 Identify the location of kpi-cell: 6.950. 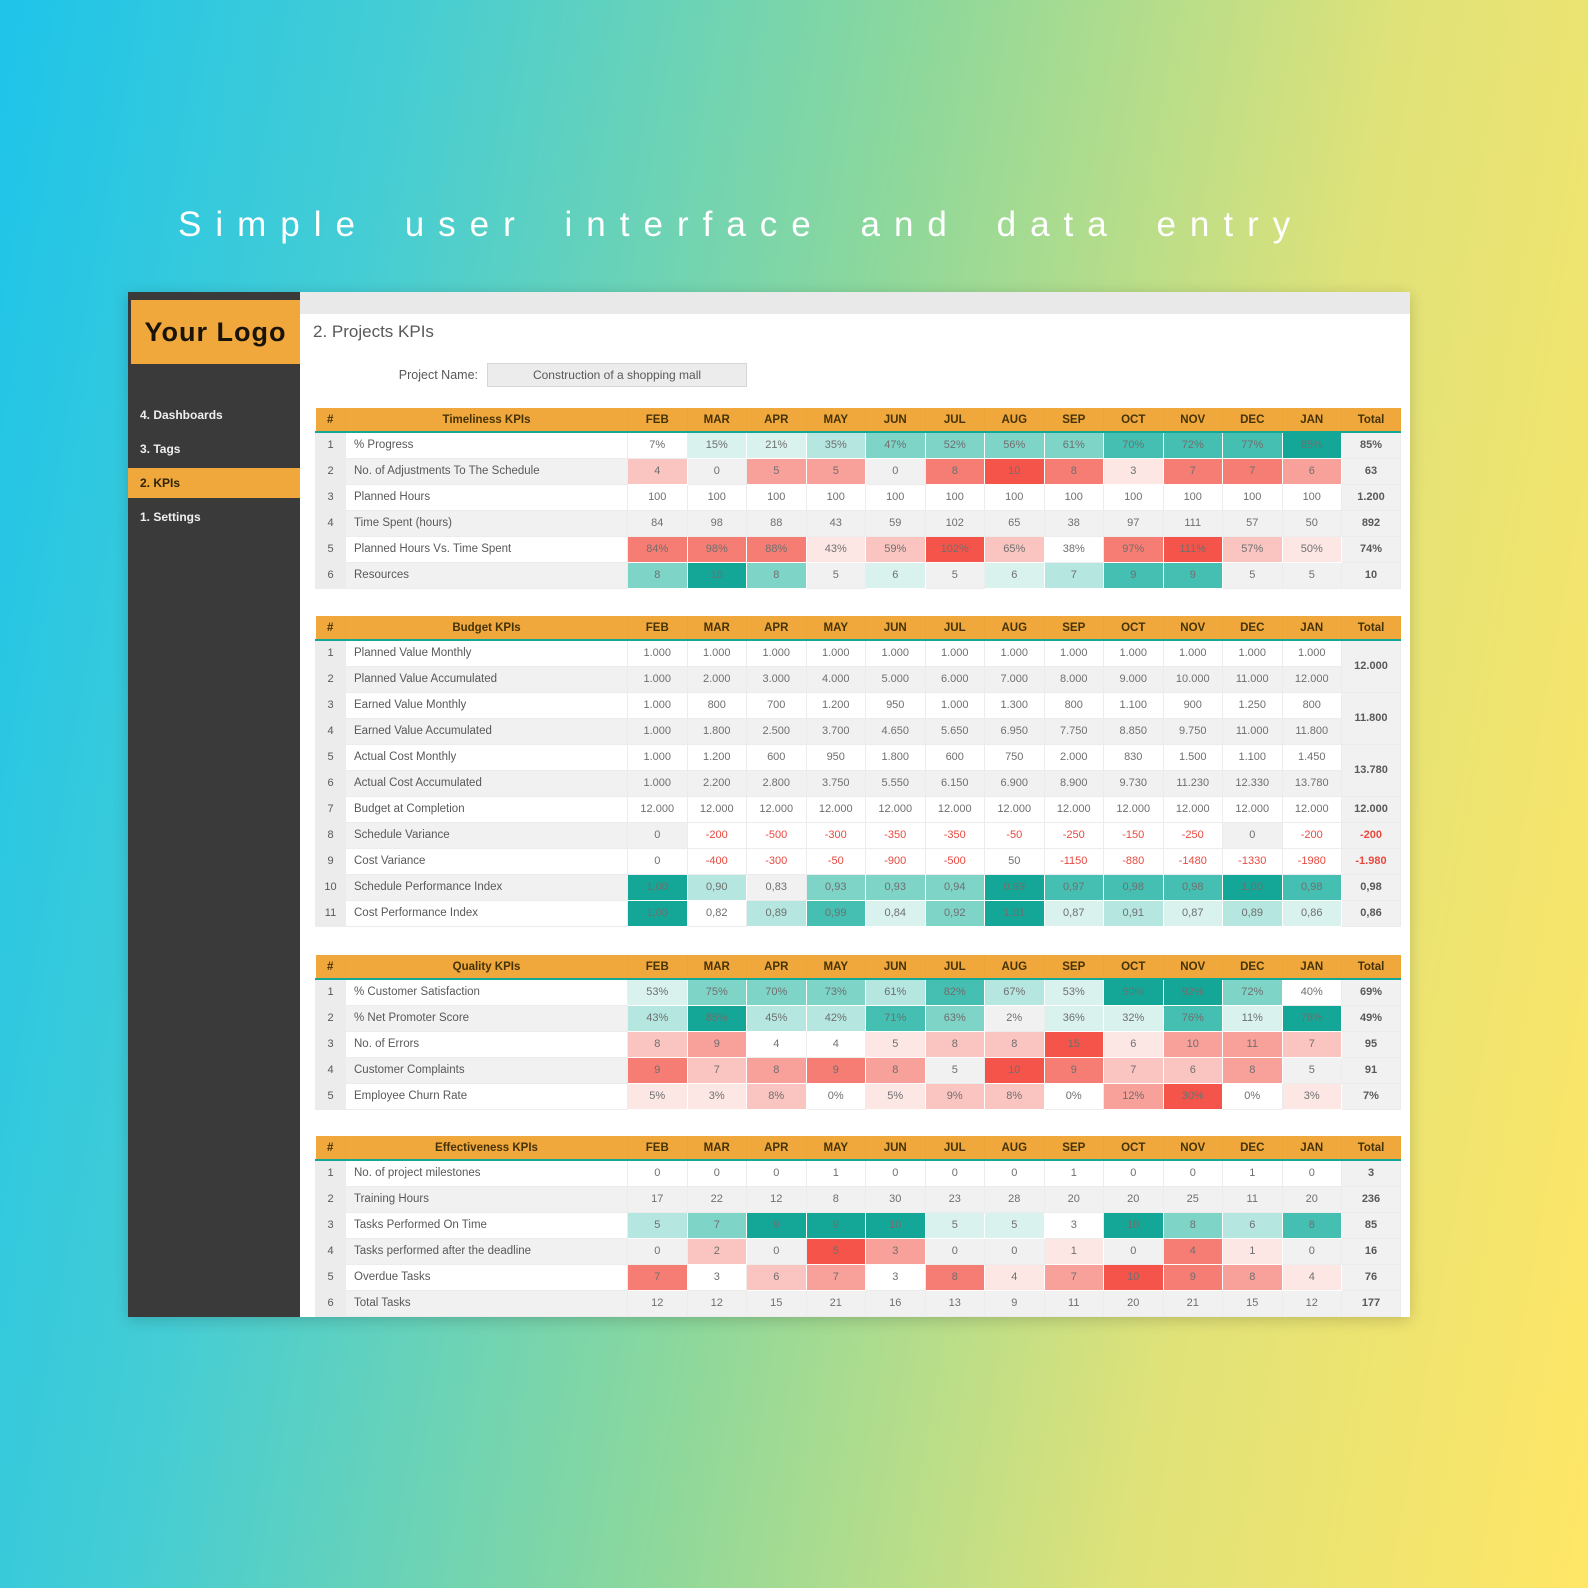
(1014, 731).